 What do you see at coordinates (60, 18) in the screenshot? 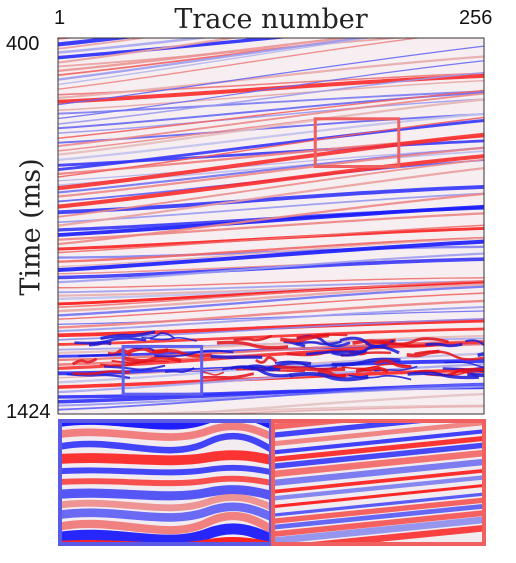
I see `x-tick-label-min: 1` at bounding box center [60, 18].